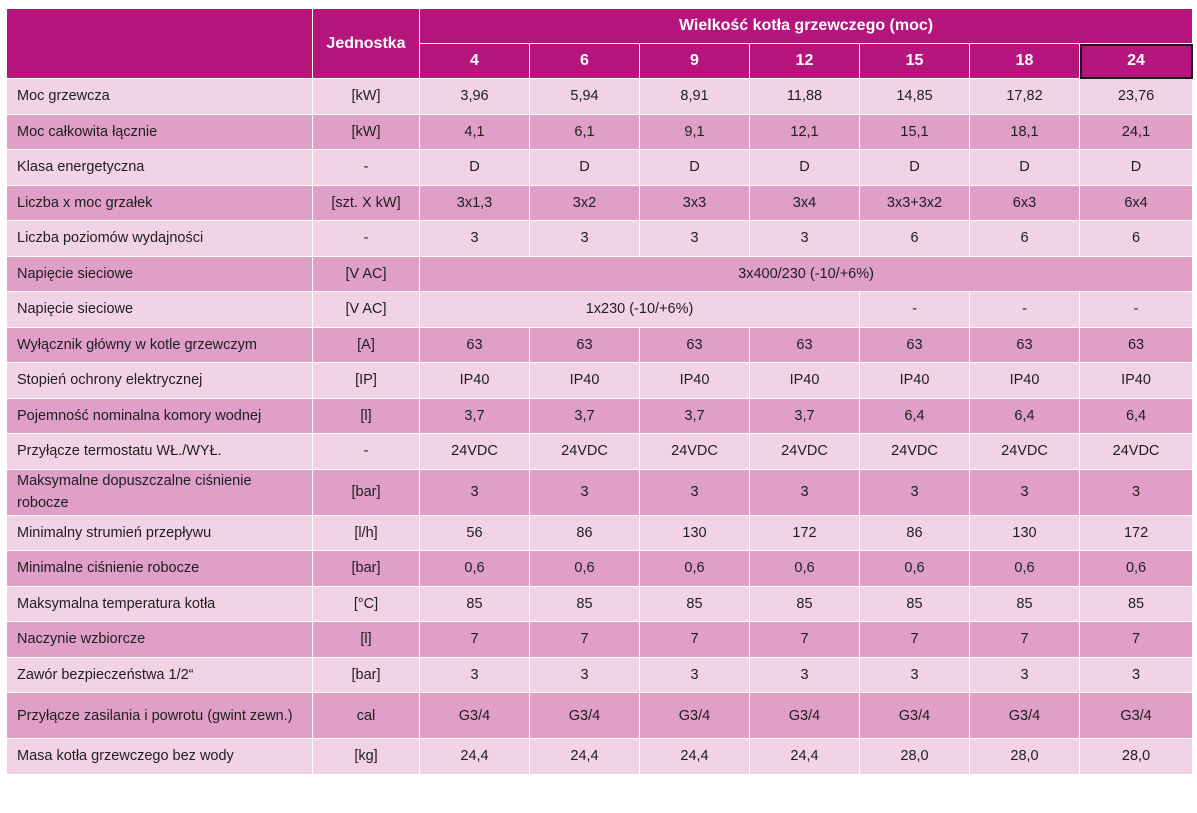 This screenshot has height=813, width=1197. Describe the element at coordinates (159, 756) in the screenshot. I see `row-label: Masa kotła grzewczego bez wody` at that location.